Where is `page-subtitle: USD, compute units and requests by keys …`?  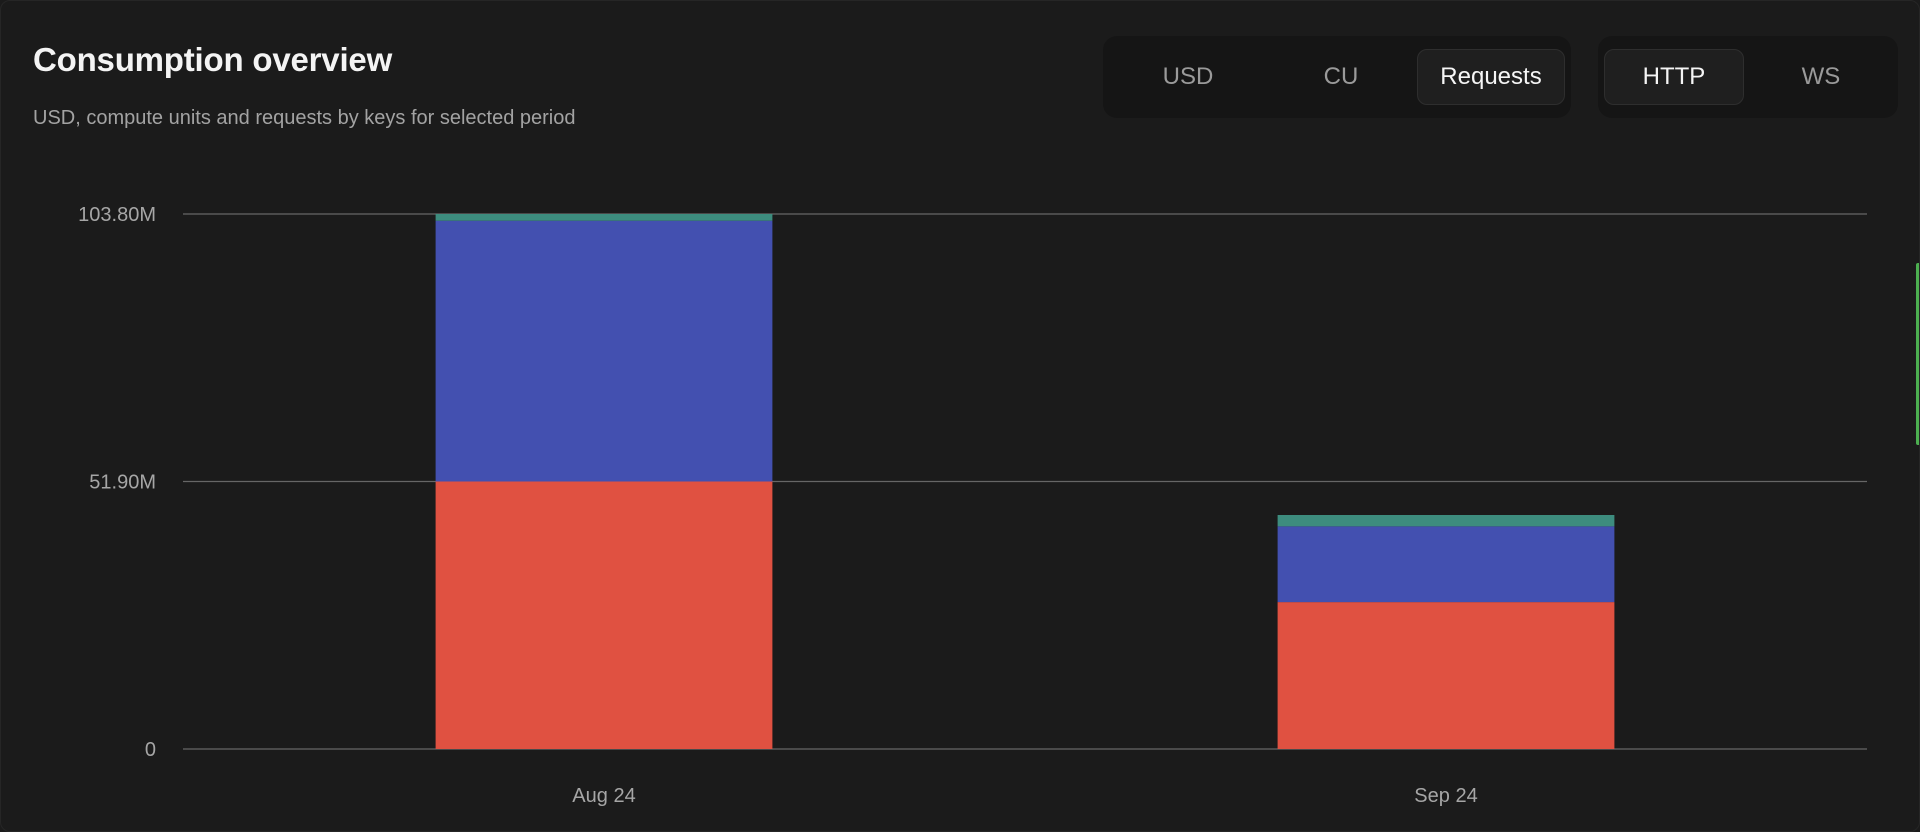
page-subtitle: USD, compute units and requests by keys … is located at coordinates (304, 118).